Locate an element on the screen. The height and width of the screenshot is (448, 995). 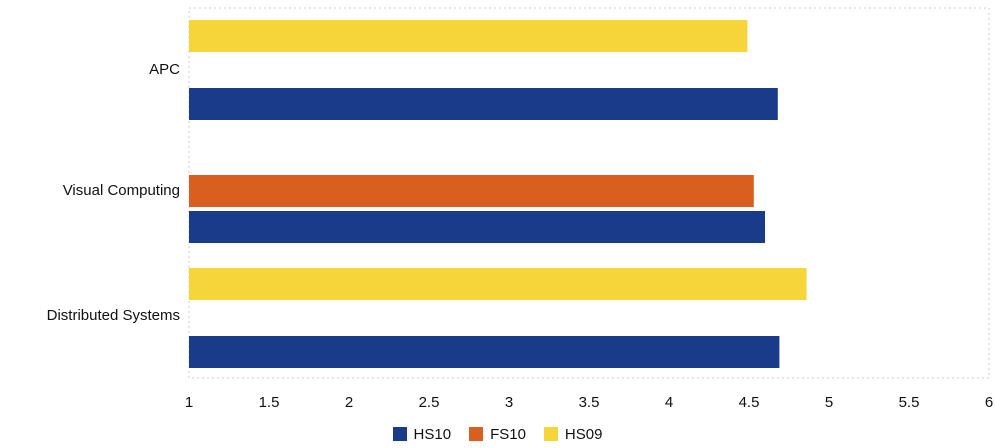
x-axis-ticks: 1 1.5 2 2.5 3 3.5 4 4.5 5 5.5 6 is located at coordinates (589, 402).